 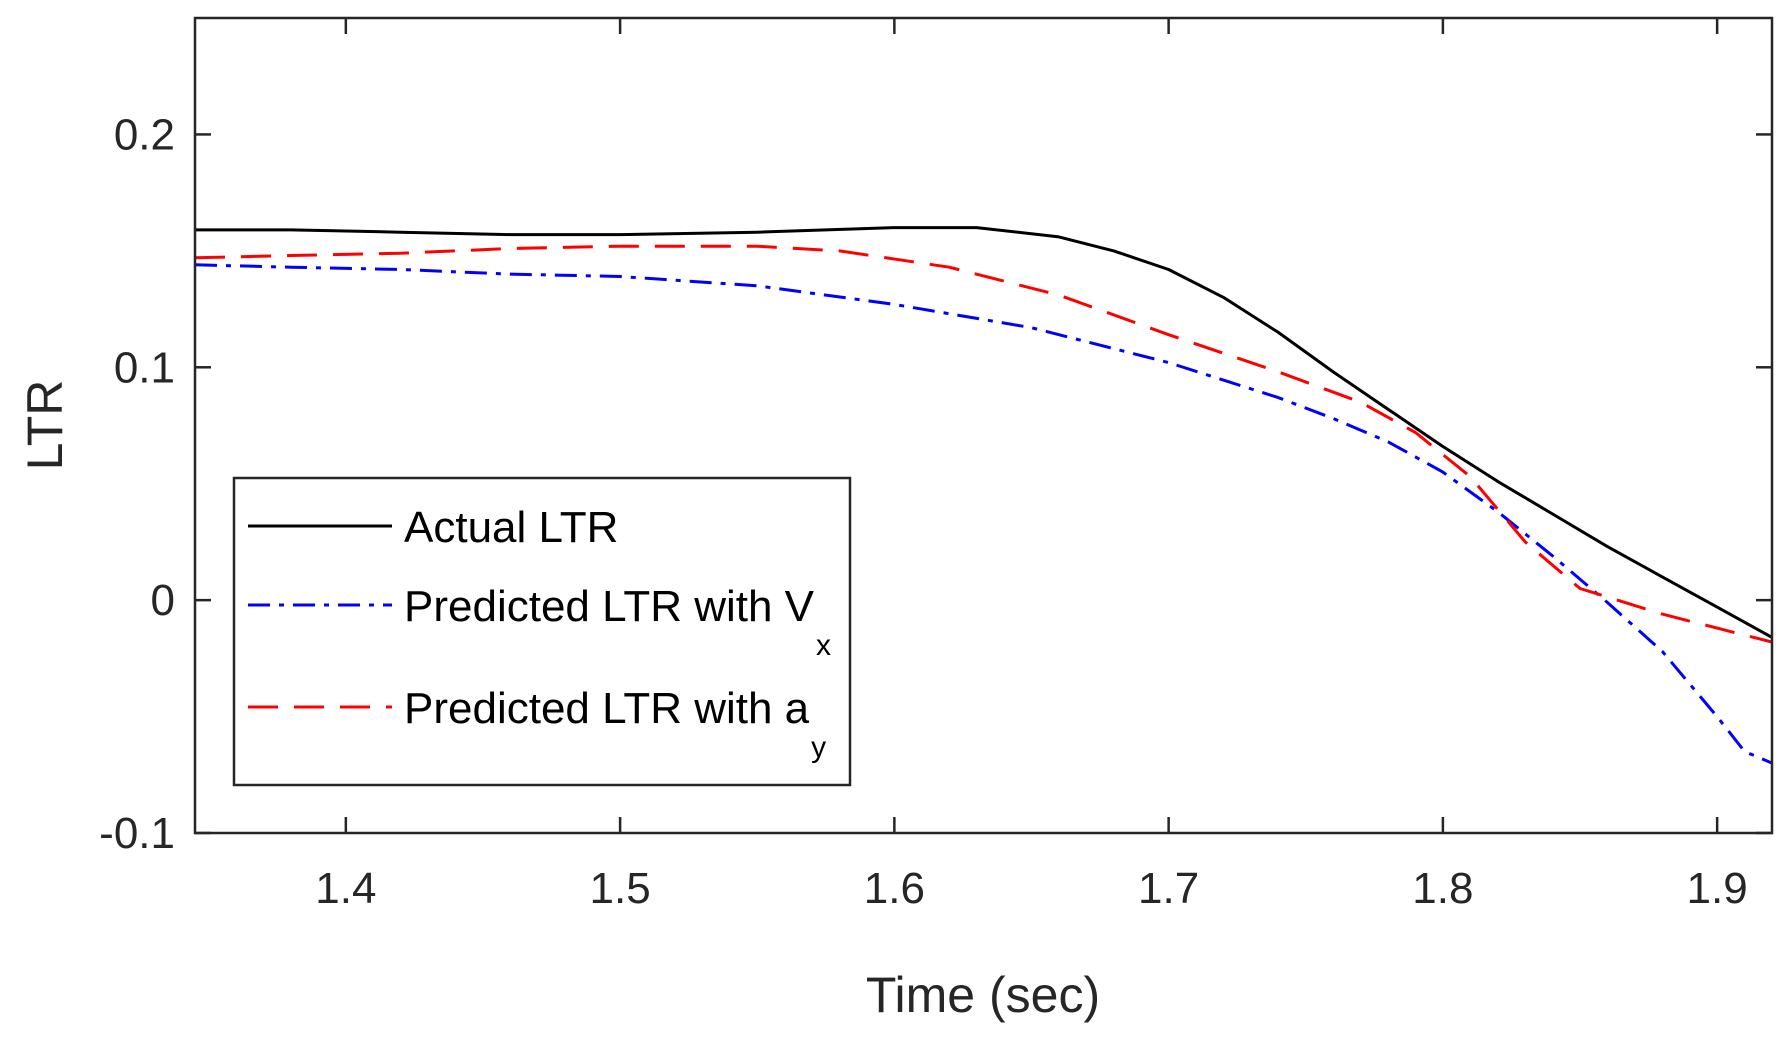 What do you see at coordinates (894, 888) in the screenshot?
I see `x-tick-label-2: 1.6` at bounding box center [894, 888].